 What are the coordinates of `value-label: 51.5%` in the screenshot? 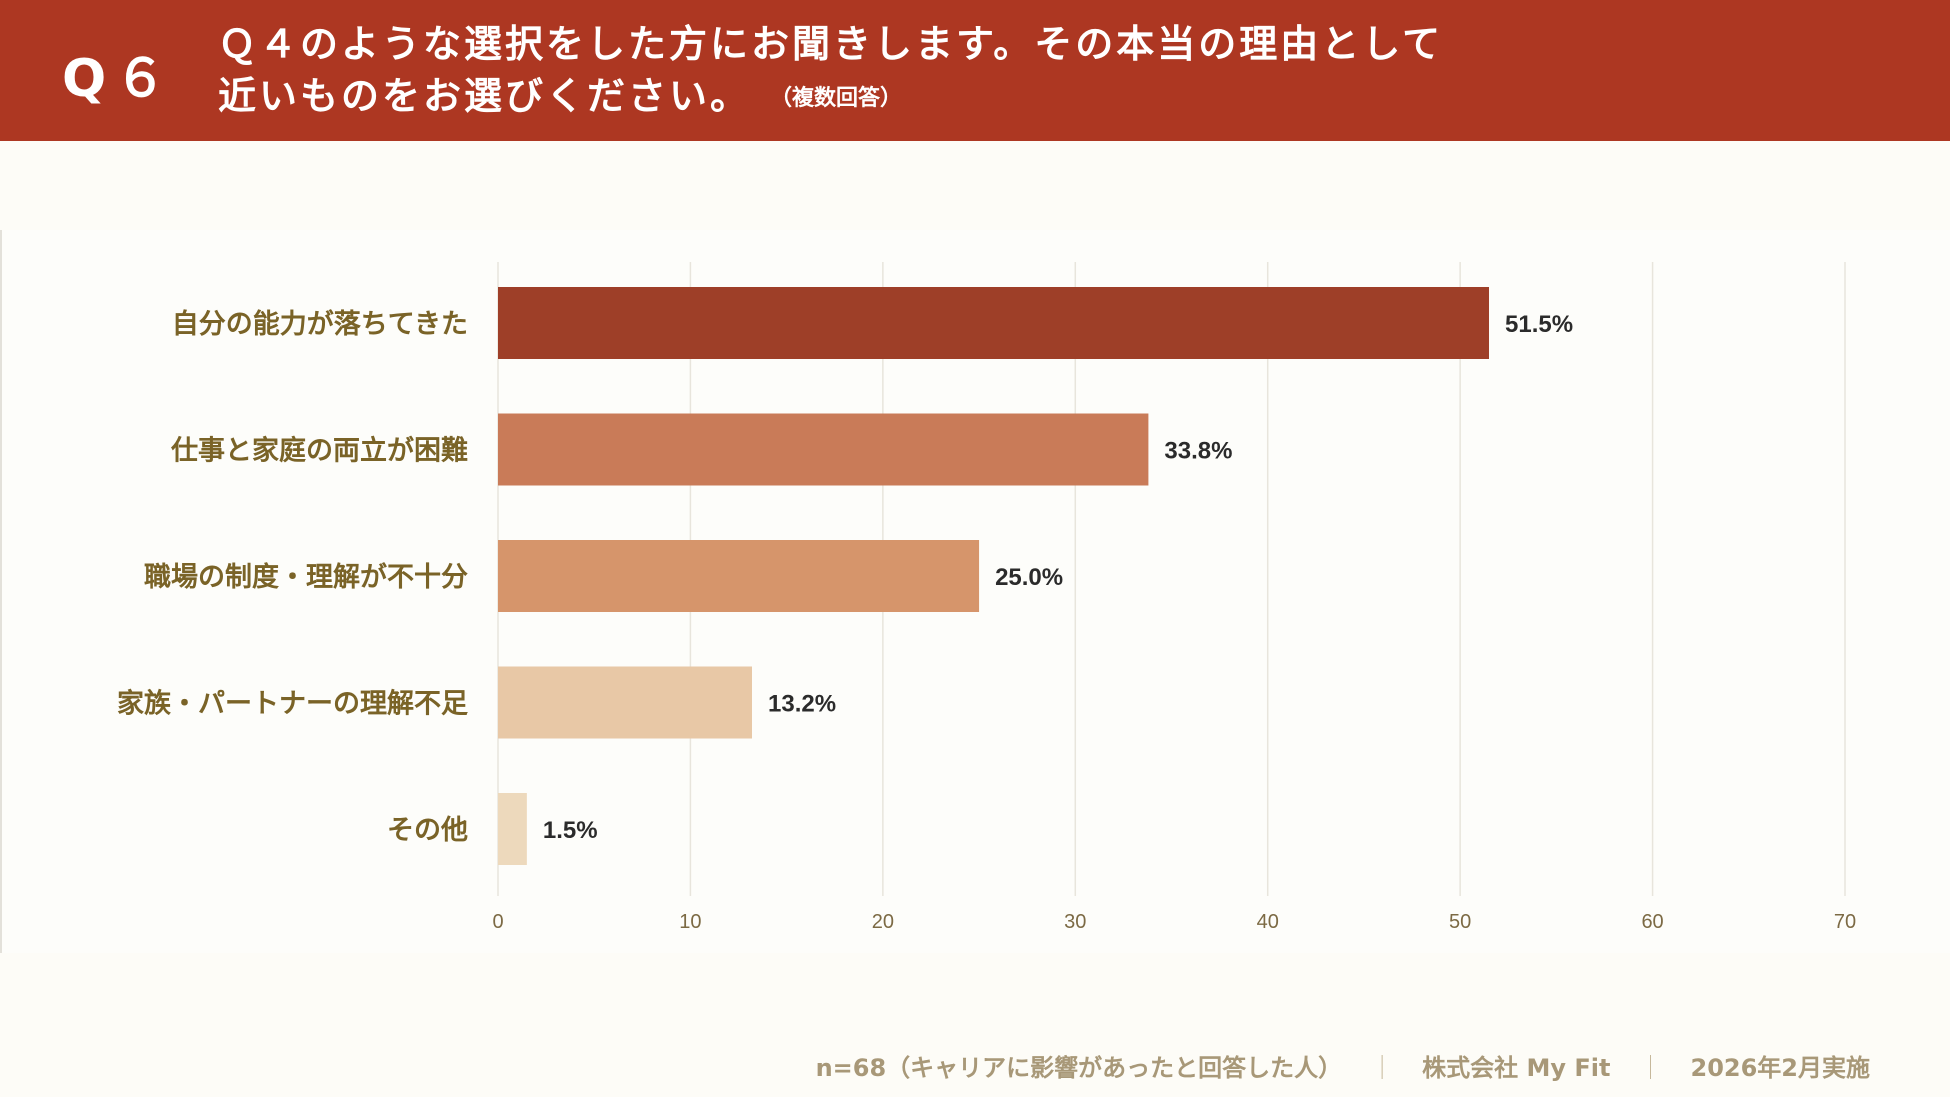 It's located at (1539, 324).